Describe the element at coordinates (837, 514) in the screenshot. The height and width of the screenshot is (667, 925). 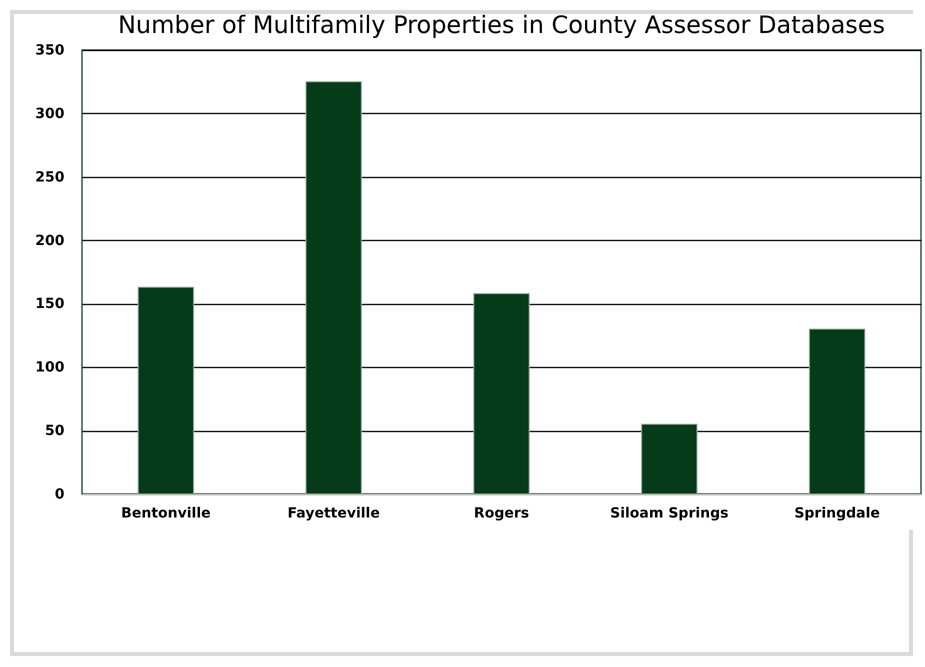
I see `x-tick-label: Springdale` at that location.